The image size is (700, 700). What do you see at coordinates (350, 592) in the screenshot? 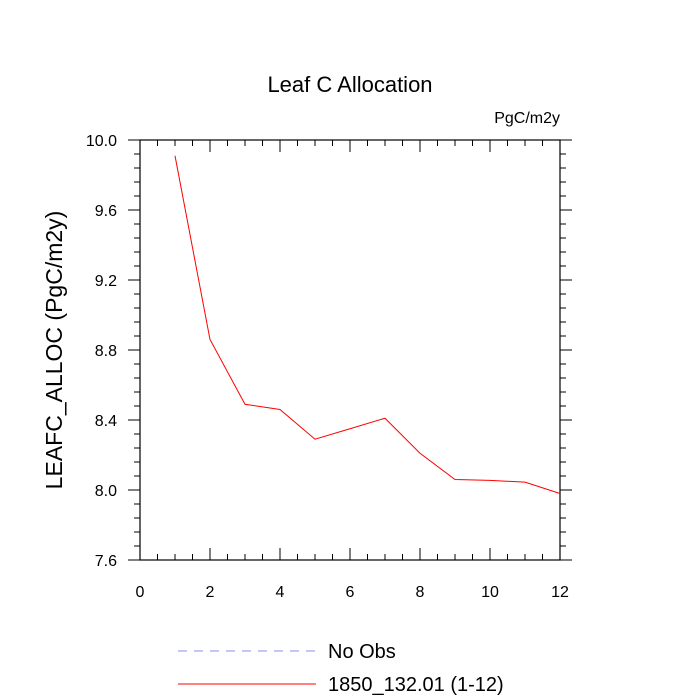
I see `x-tick-label: 6` at bounding box center [350, 592].